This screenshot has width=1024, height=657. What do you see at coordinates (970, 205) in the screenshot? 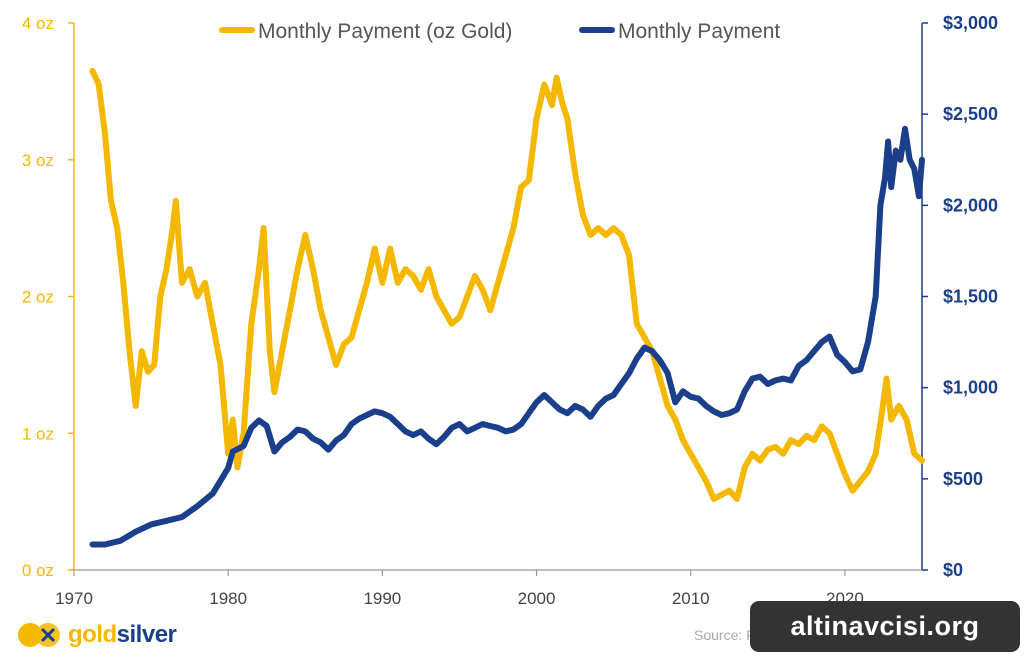
I see `right-tick-label: $2,000` at bounding box center [970, 205].